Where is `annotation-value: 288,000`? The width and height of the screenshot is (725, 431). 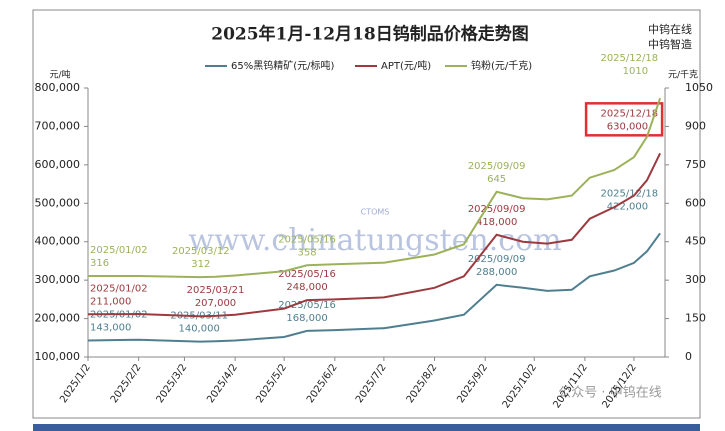 annotation-value: 288,000 is located at coordinates (496, 272).